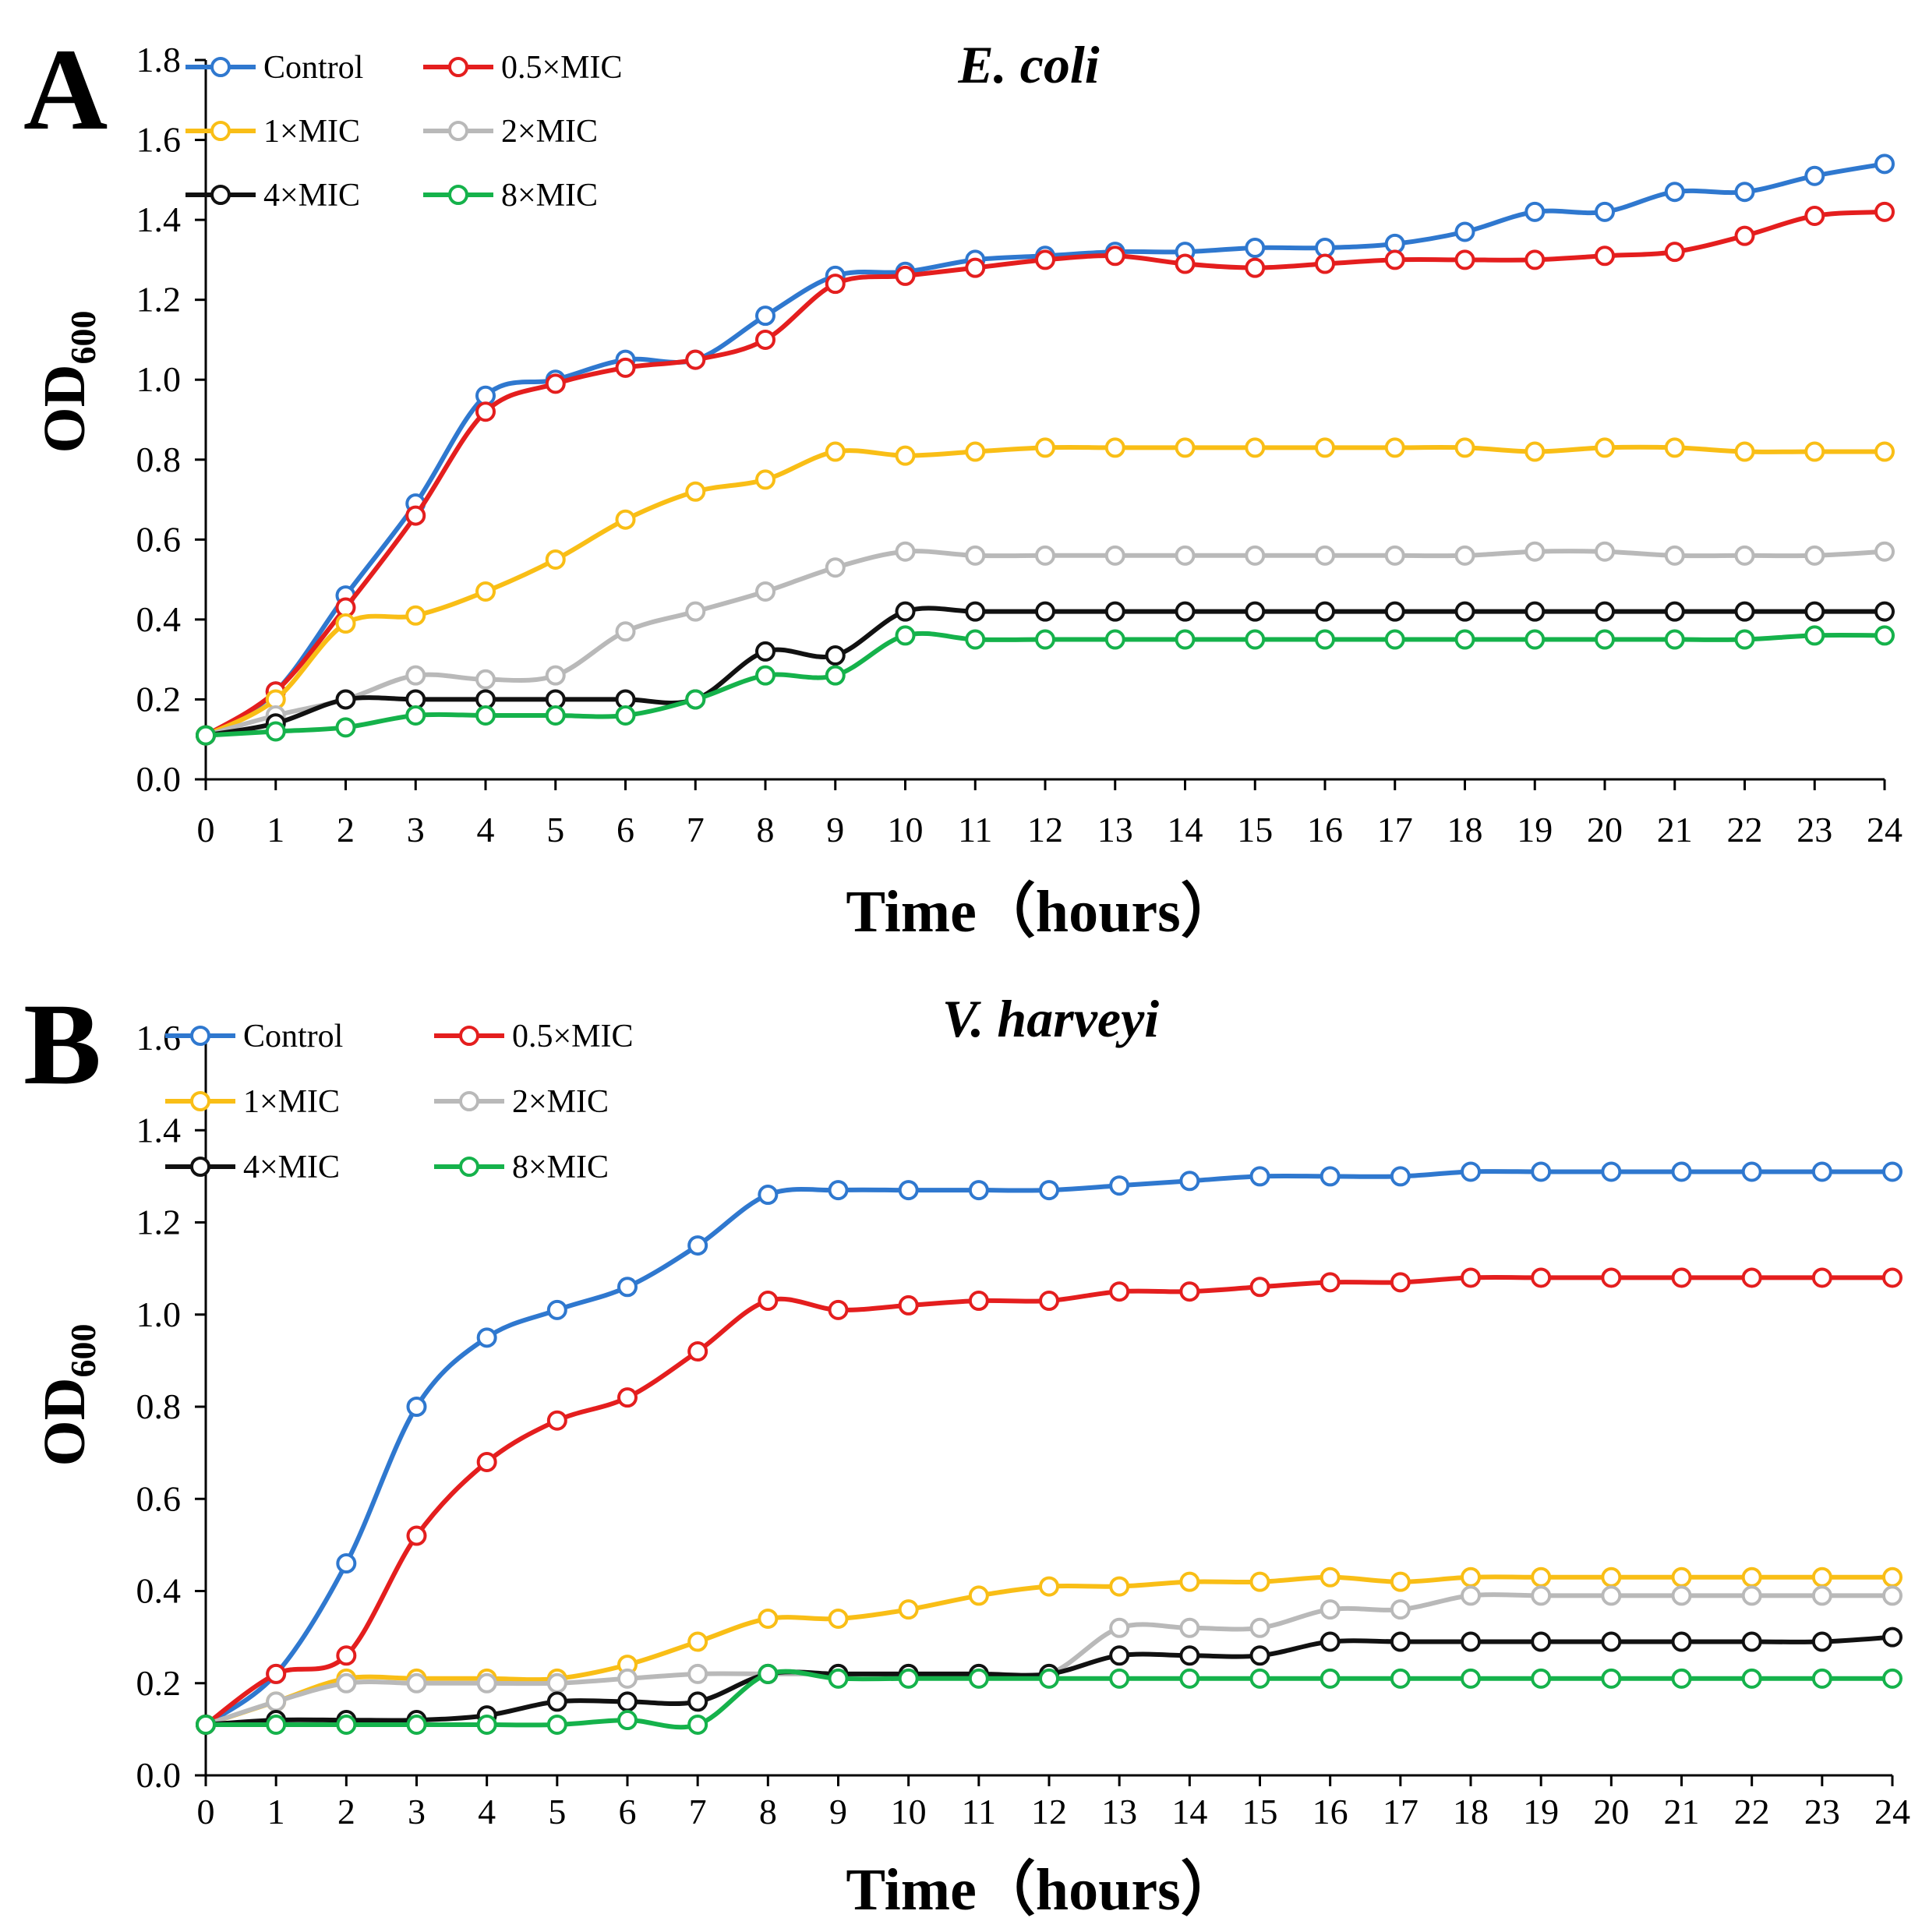  I want to click on legend-item-1-mic: 1×MIC, so click(273, 132).